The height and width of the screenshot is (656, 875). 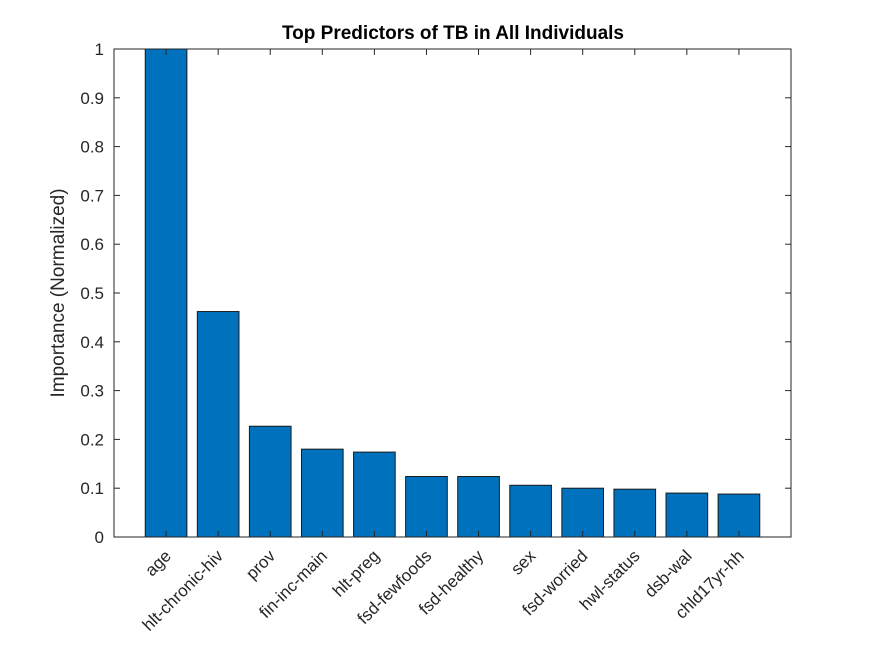 What do you see at coordinates (92, 293) in the screenshot?
I see `y-tick-label: 0.5` at bounding box center [92, 293].